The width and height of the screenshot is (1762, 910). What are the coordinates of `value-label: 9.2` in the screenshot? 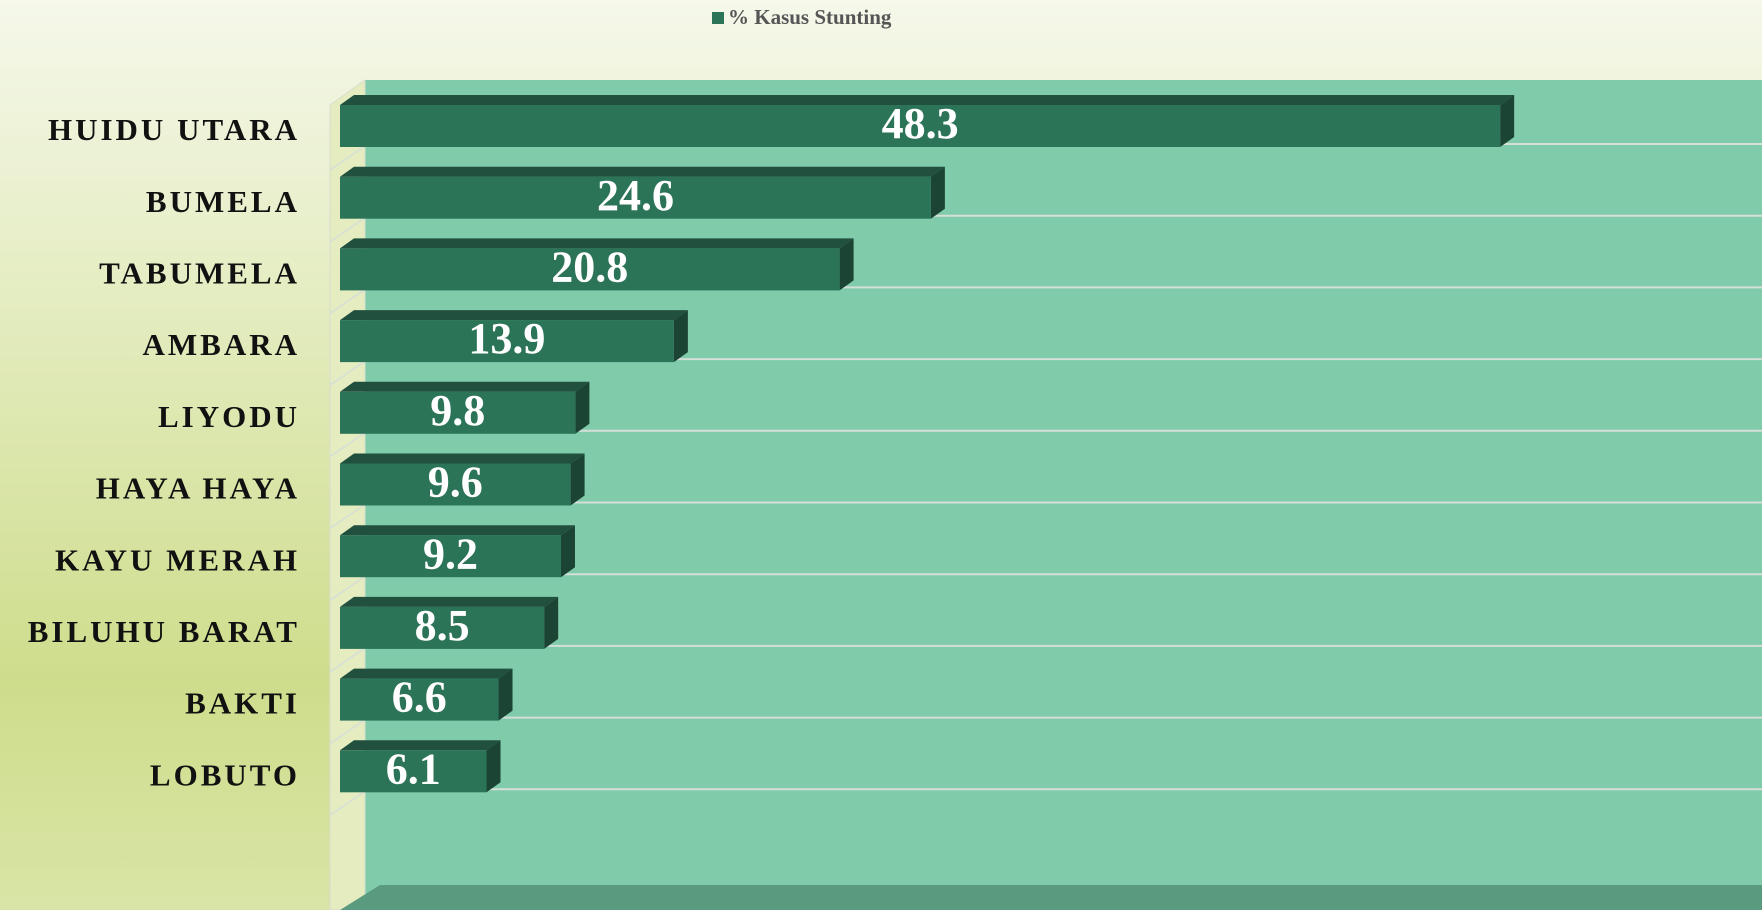 It's located at (450, 553).